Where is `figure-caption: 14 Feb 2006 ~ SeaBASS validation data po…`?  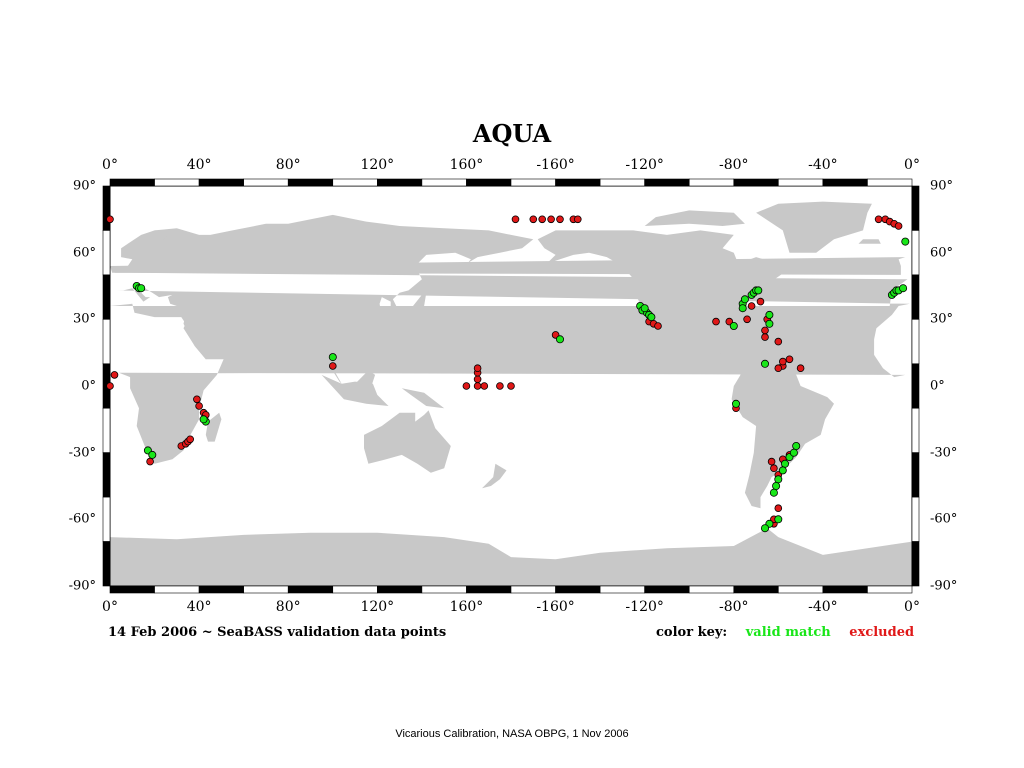 figure-caption: 14 Feb 2006 ~ SeaBASS validation data po… is located at coordinates (277, 632).